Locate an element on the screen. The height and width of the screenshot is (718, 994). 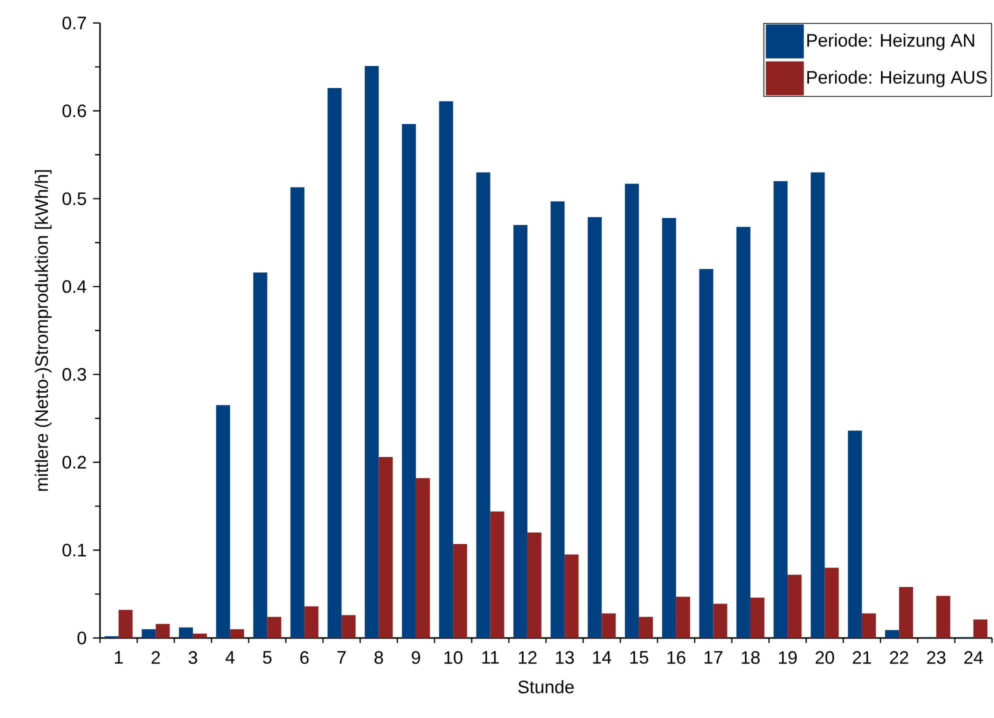
x-tick-label: 11 is located at coordinates (490, 657).